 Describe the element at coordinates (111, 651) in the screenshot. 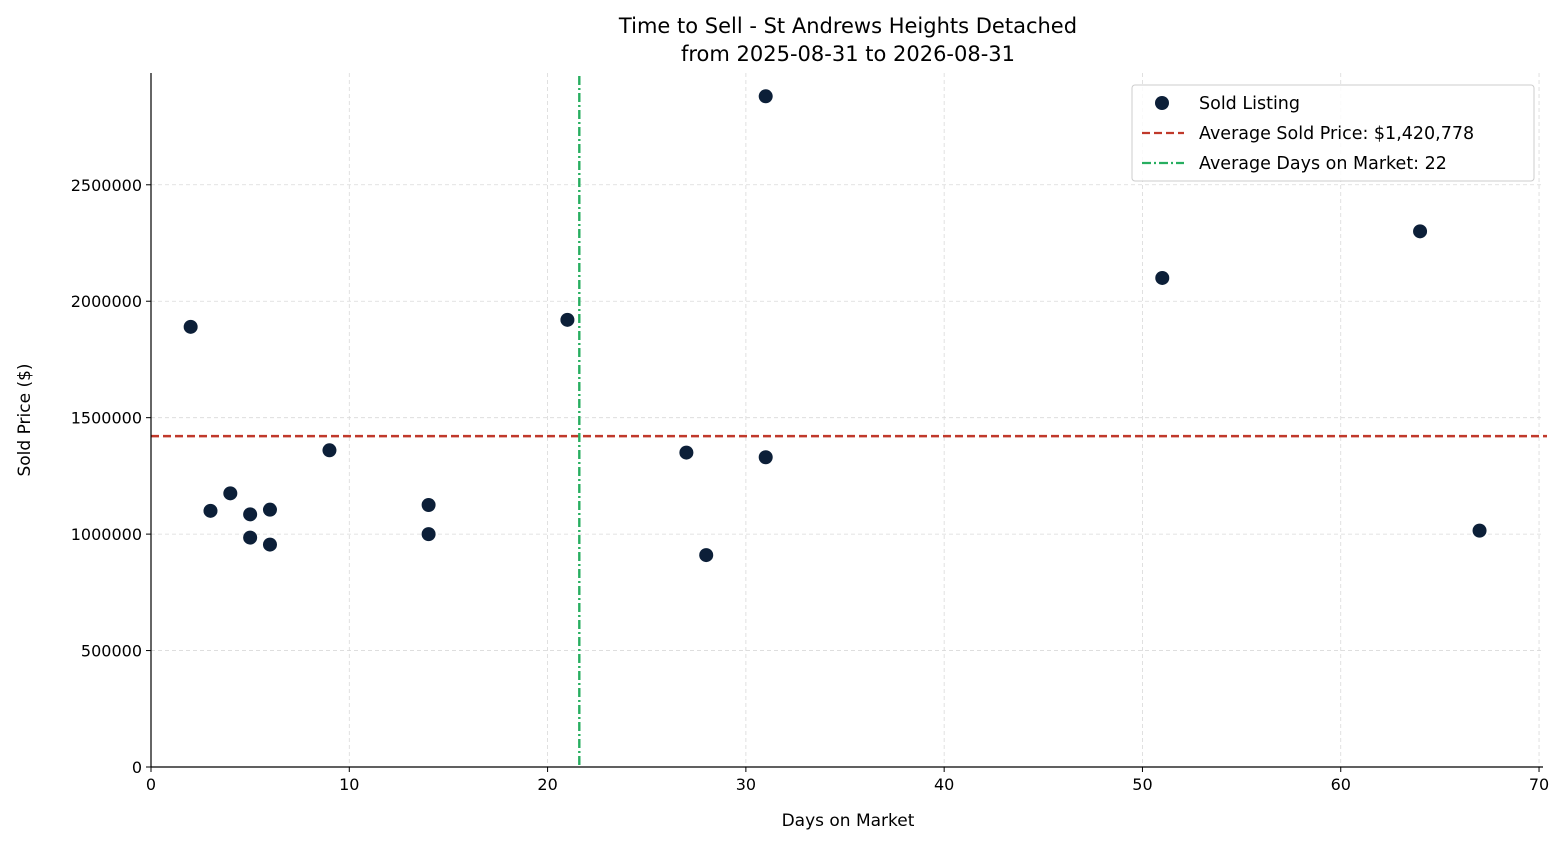

I see `y-tick-label: 500000` at that location.